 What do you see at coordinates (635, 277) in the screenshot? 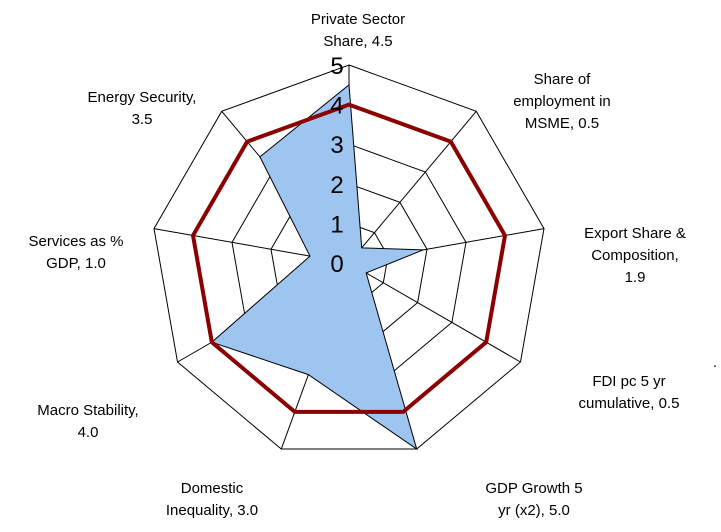
I see `axis-label-3-line-3: 1.9` at bounding box center [635, 277].